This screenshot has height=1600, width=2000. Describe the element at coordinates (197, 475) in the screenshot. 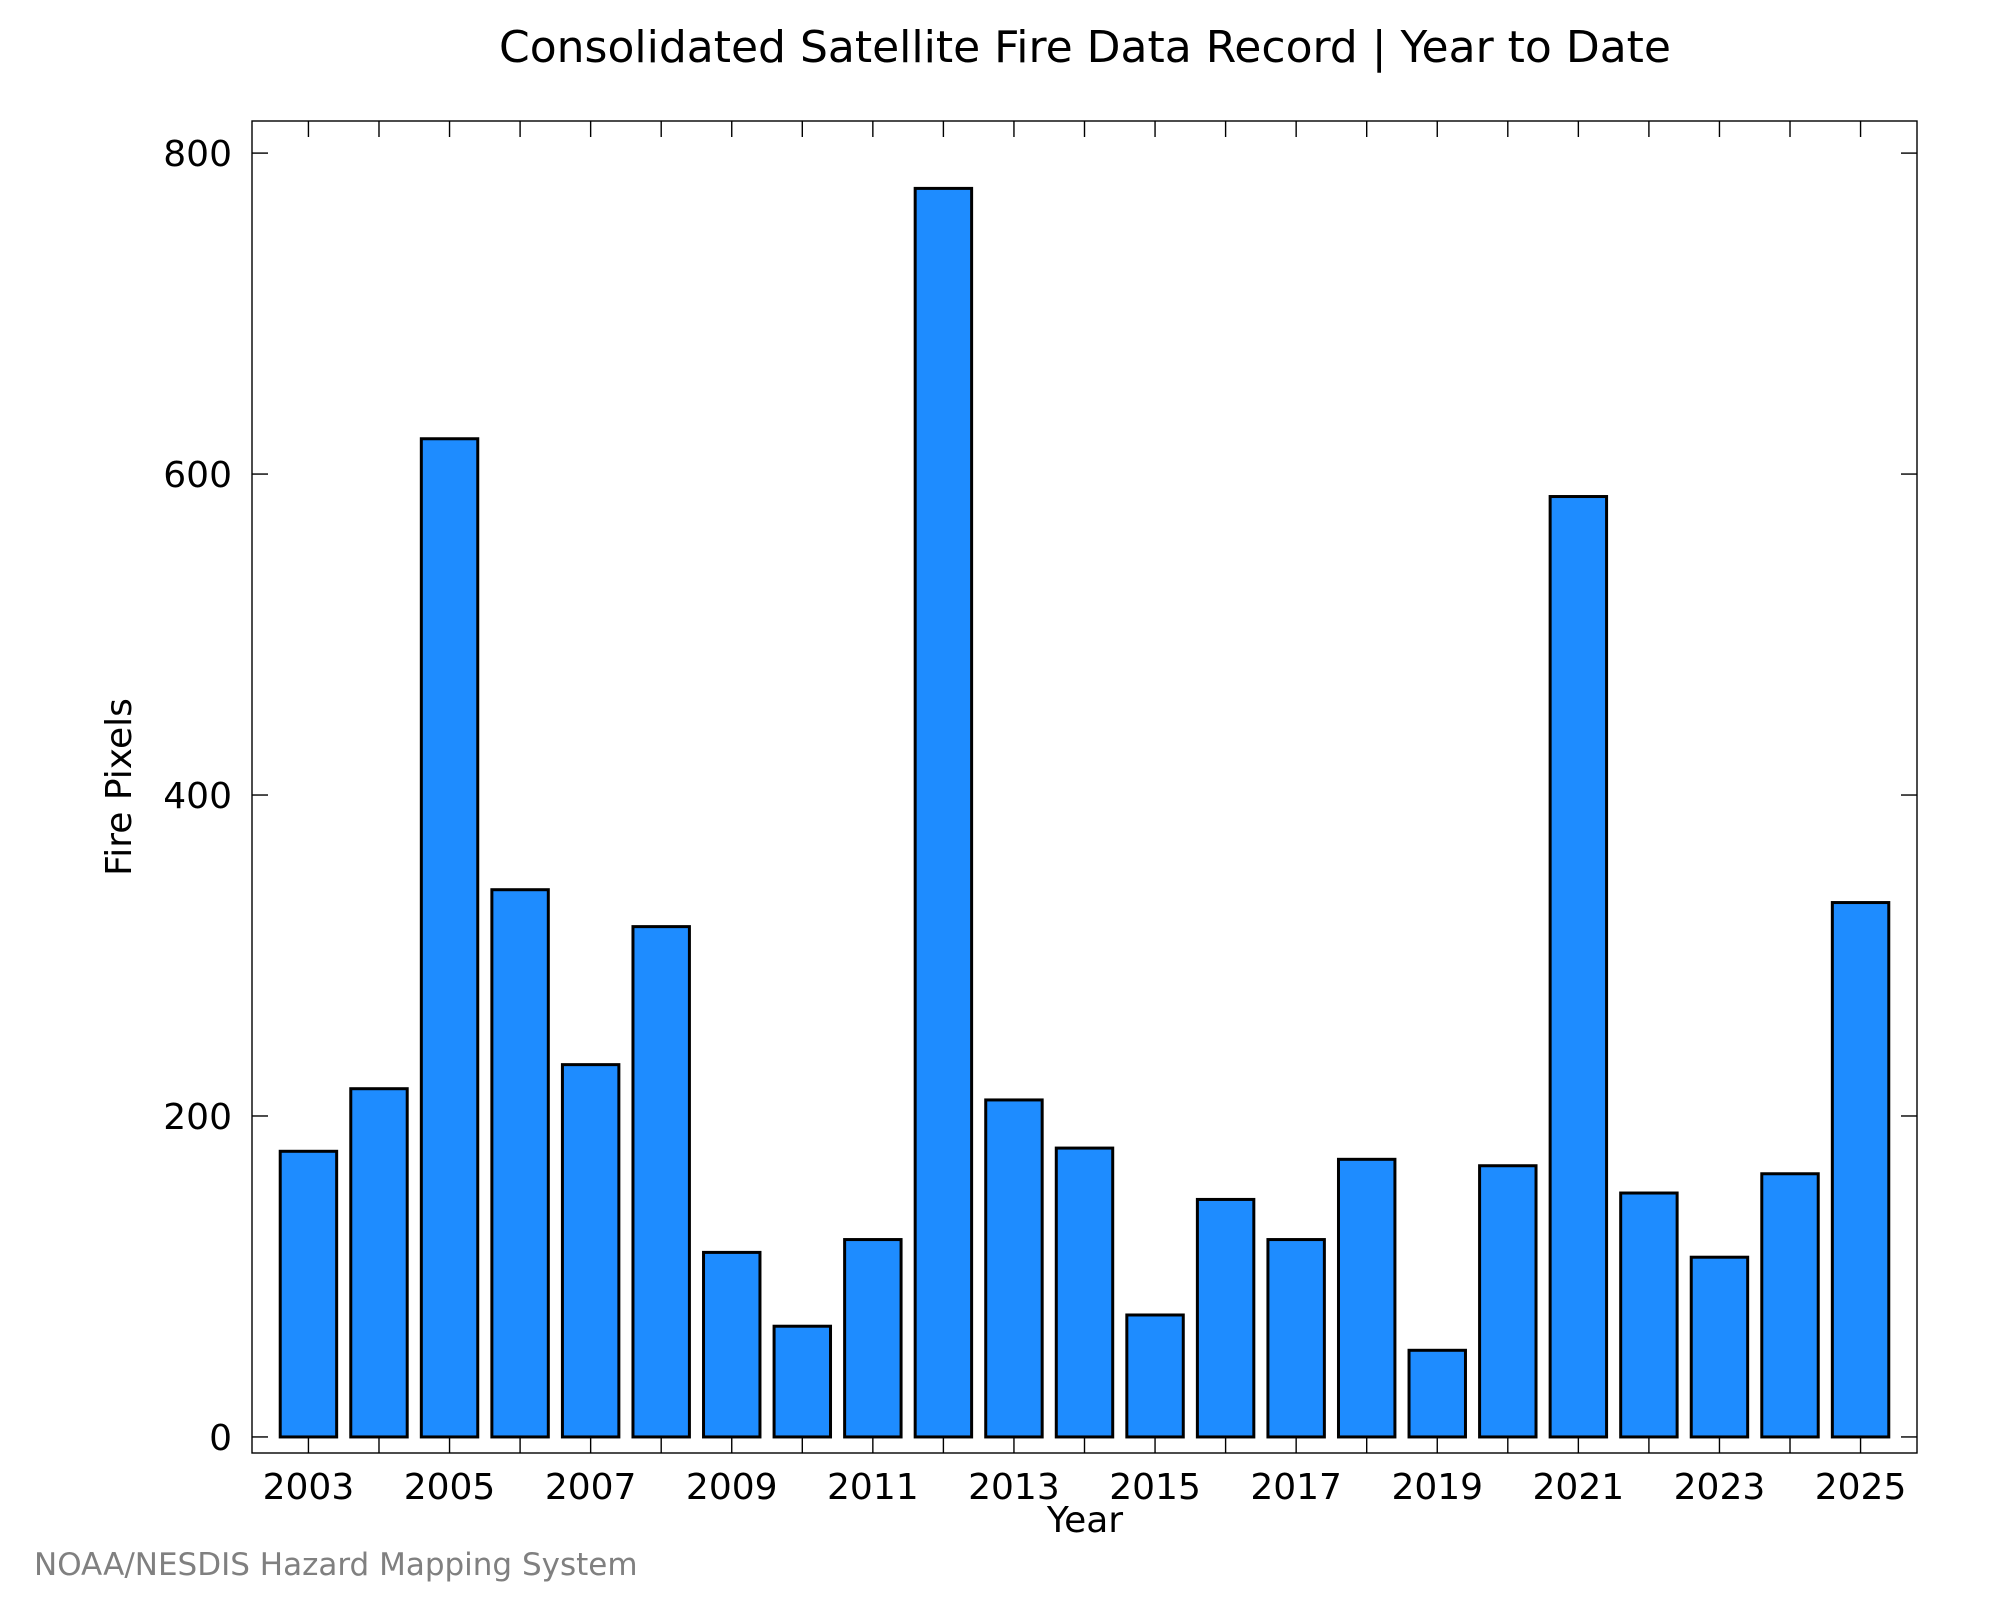

I see `y-tick-label: 600` at that location.